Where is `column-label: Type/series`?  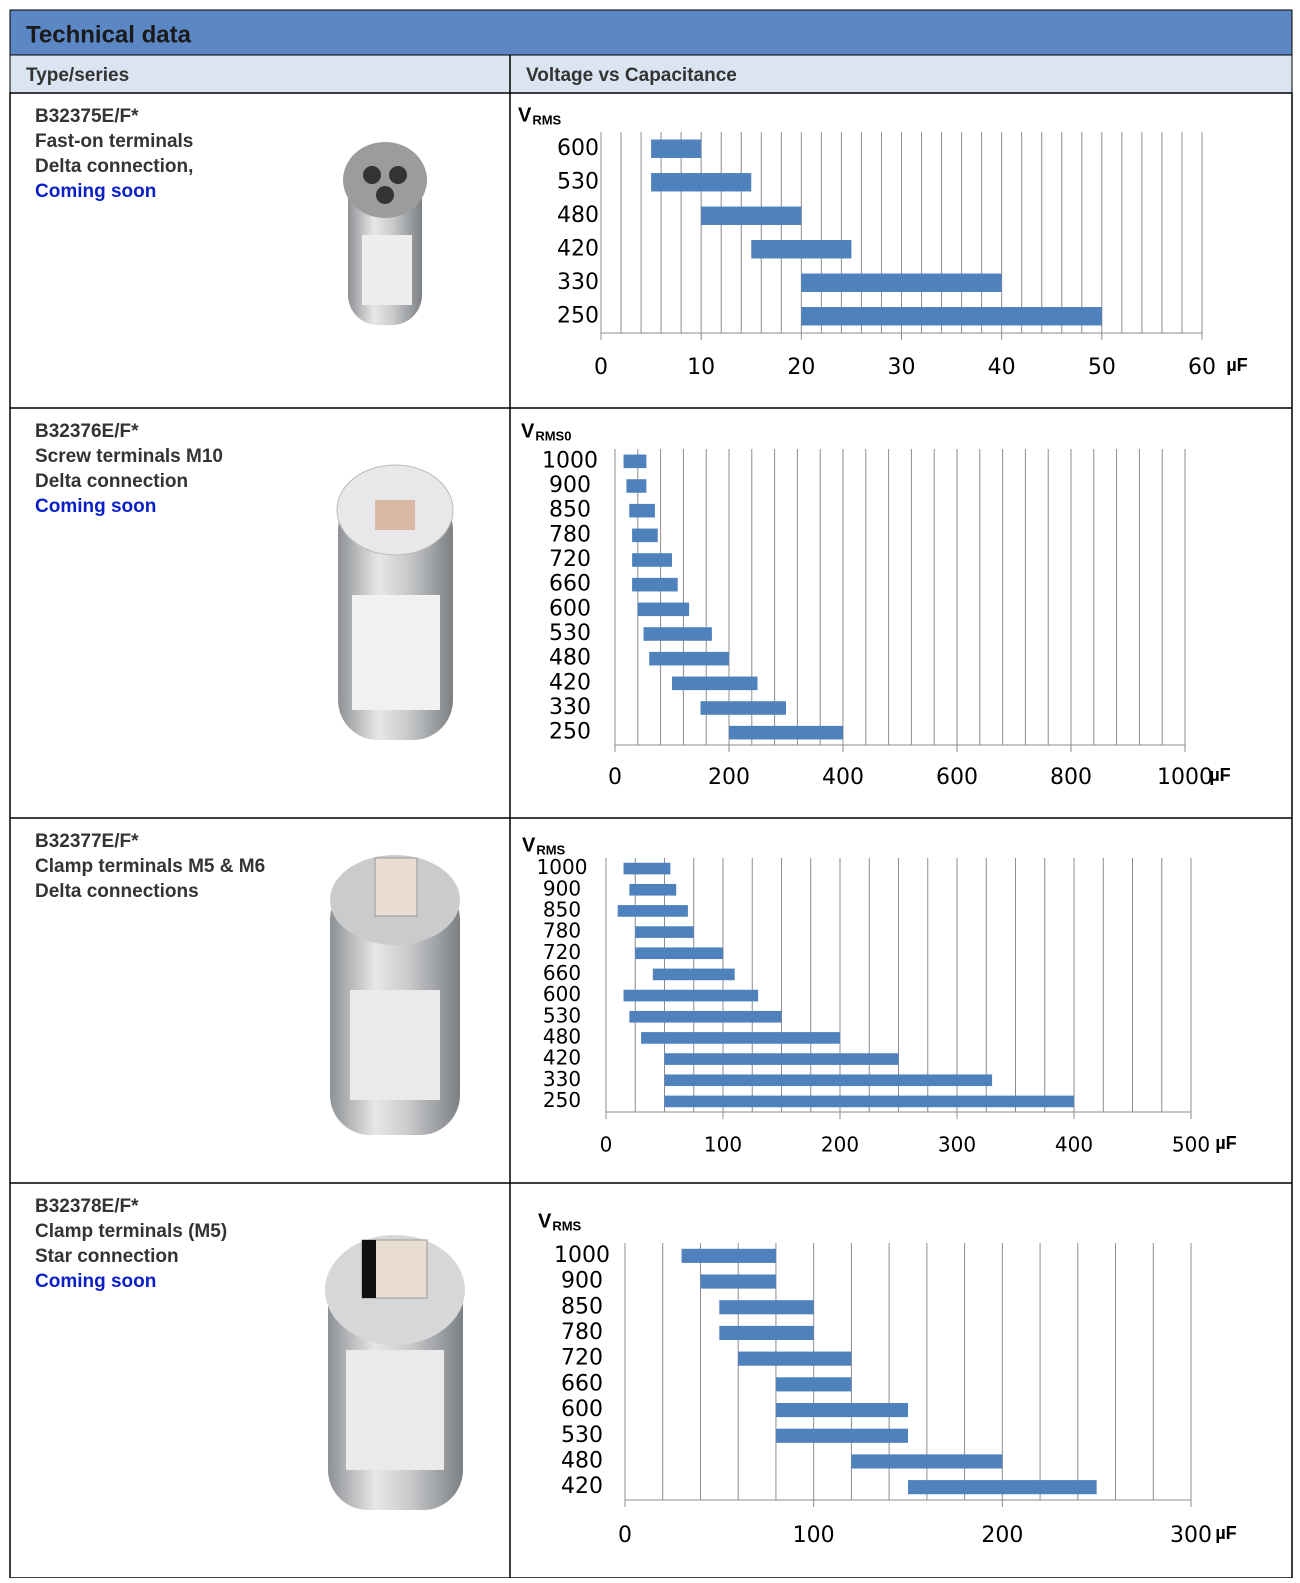 column-label: Type/series is located at coordinates (77, 75).